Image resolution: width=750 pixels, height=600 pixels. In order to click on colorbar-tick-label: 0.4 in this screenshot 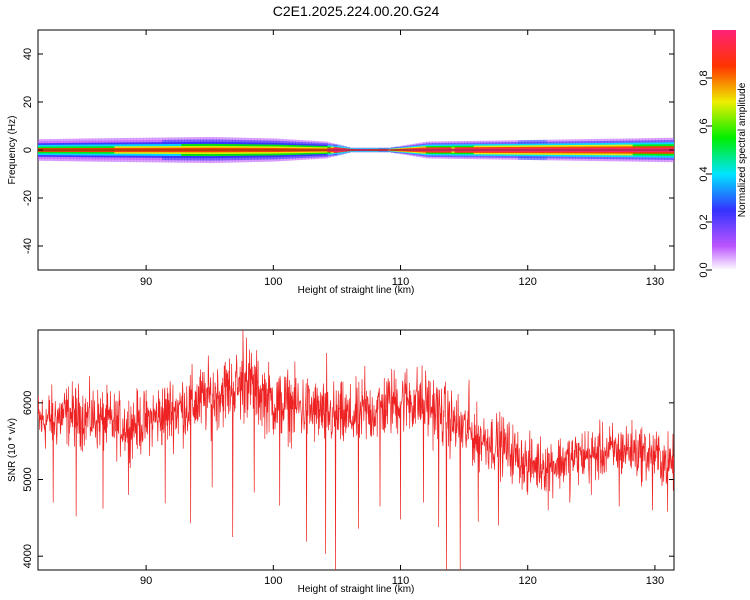, I will do `click(704, 173)`.